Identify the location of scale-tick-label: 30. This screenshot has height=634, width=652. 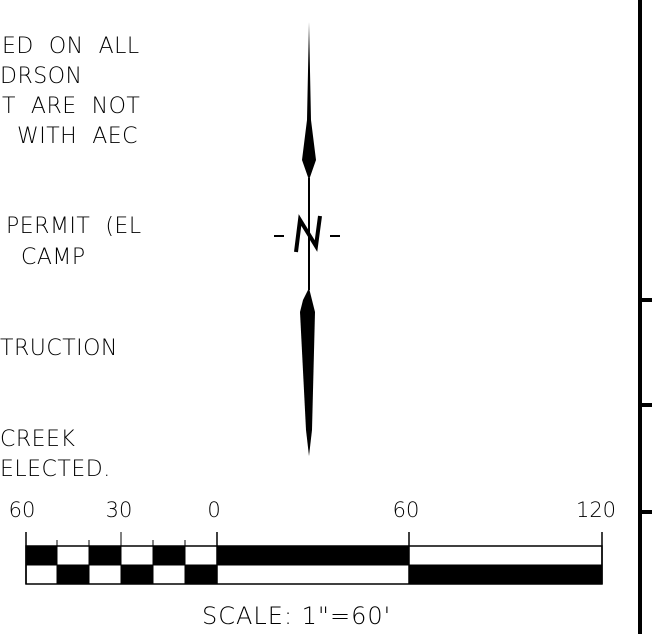
(119, 510).